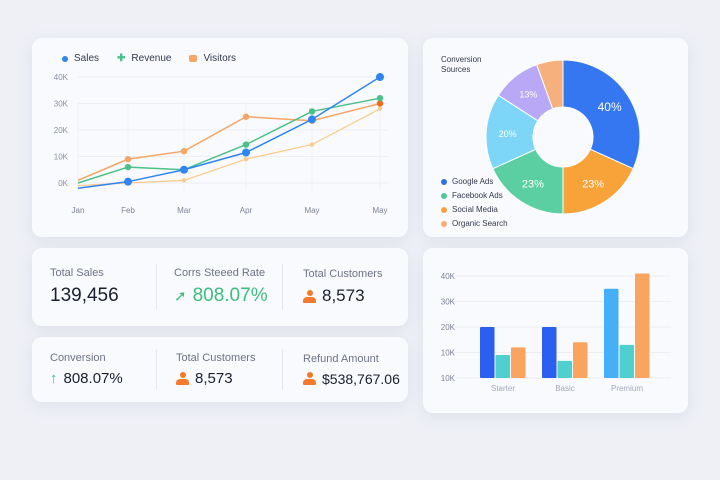 The image size is (720, 480). What do you see at coordinates (87, 58) in the screenshot?
I see `legend-label: Sales` at bounding box center [87, 58].